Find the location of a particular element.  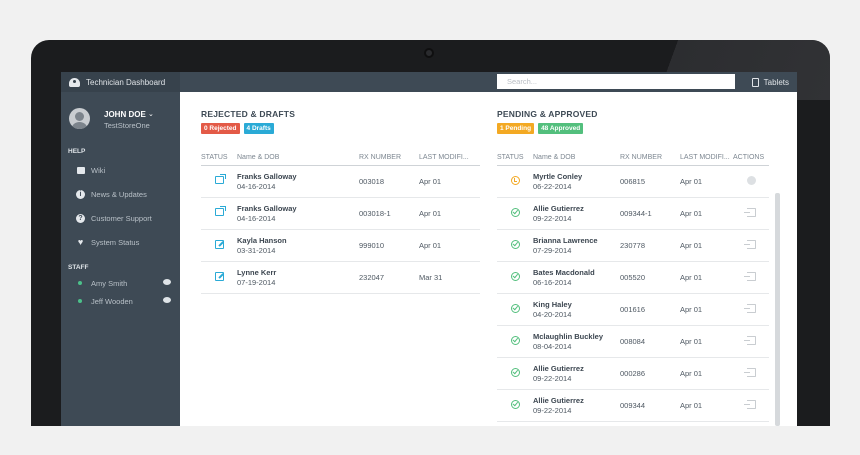

table-row: Brianna Lawrence 07-29-2014 230778 Apr 01 is located at coordinates (633, 245).